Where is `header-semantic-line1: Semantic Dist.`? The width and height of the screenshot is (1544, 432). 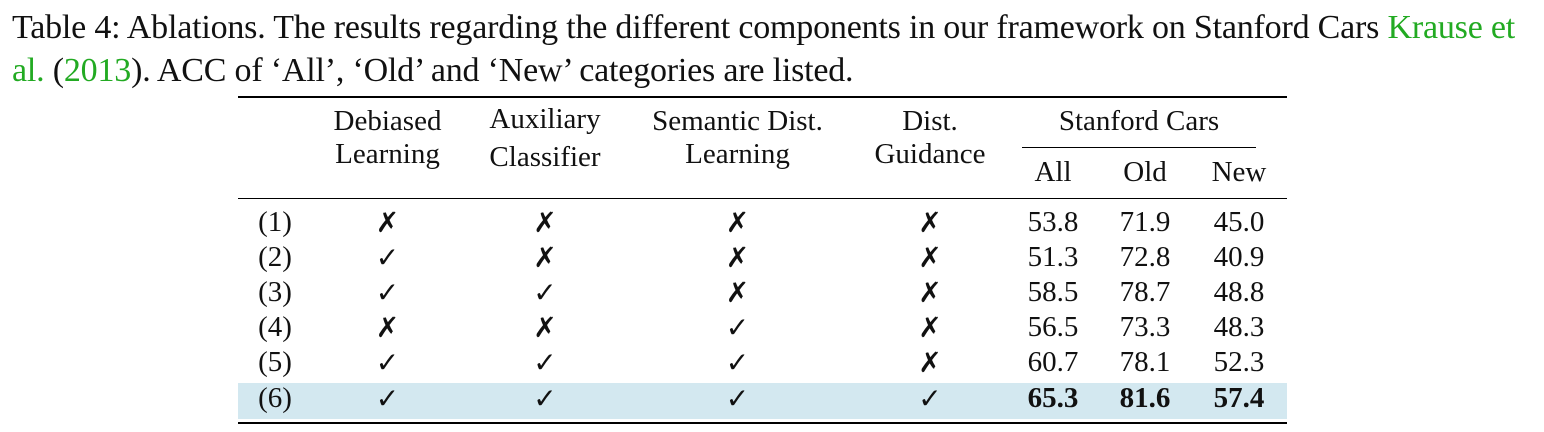 header-semantic-line1: Semantic Dist. is located at coordinates (737, 121).